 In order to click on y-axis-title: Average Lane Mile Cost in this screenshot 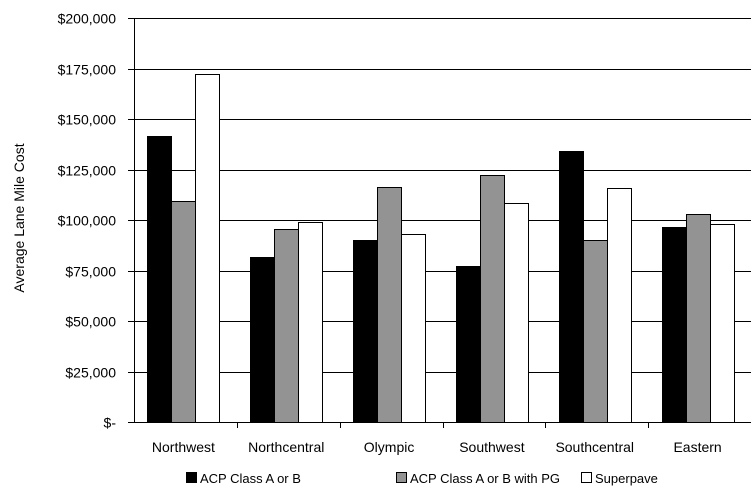, I will do `click(19, 217)`.